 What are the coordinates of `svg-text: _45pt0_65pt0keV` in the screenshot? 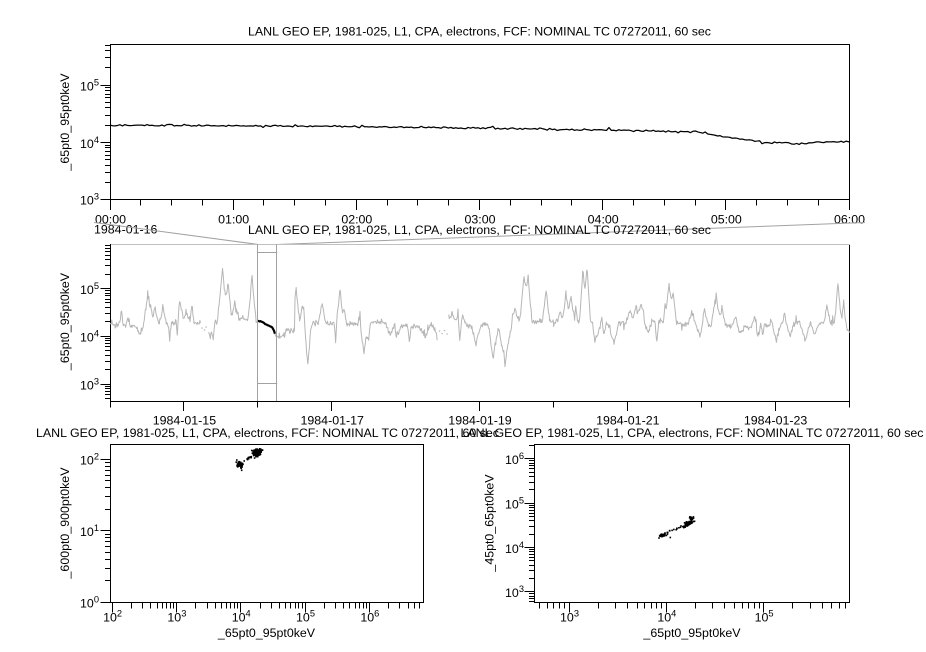 It's located at (490, 523).